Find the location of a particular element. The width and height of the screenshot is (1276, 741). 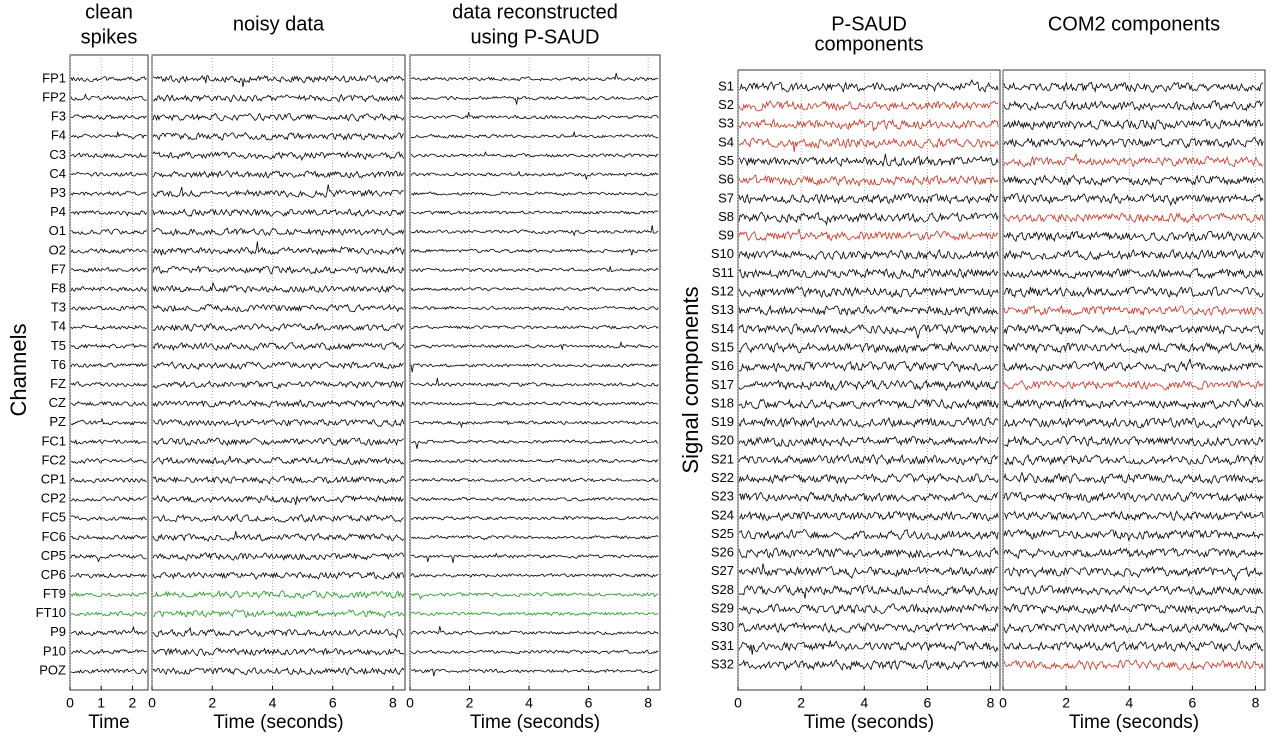

row-label: FZ is located at coordinates (58, 383).